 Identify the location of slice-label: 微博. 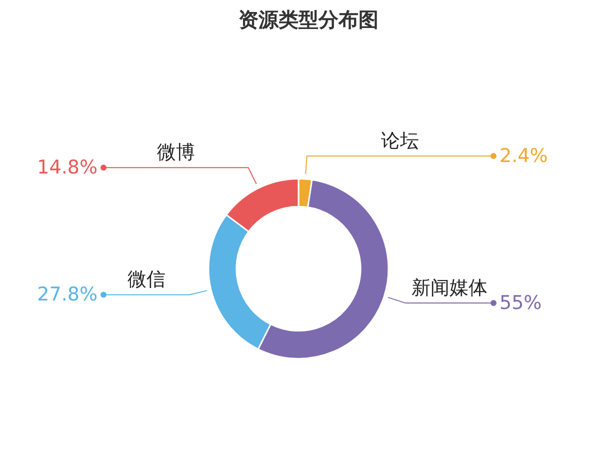
(175, 153).